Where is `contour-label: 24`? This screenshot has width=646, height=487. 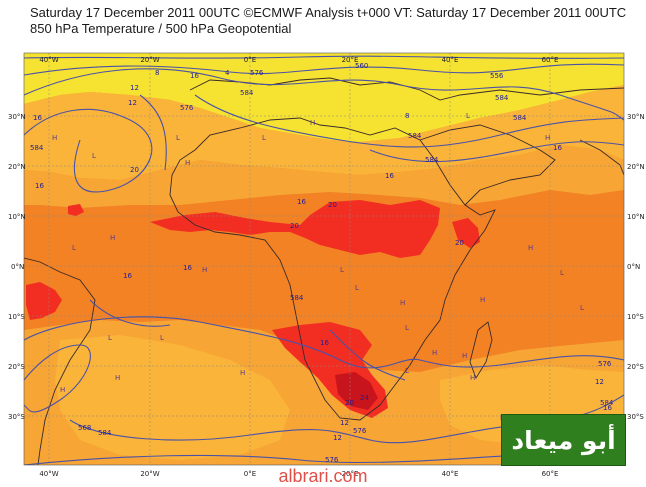 contour-label: 24 is located at coordinates (364, 398).